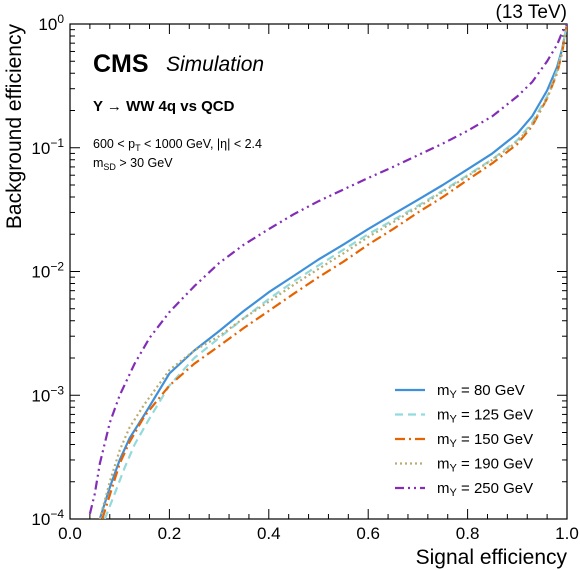  I want to click on x-axis-label: Signal efficiency, so click(492, 557).